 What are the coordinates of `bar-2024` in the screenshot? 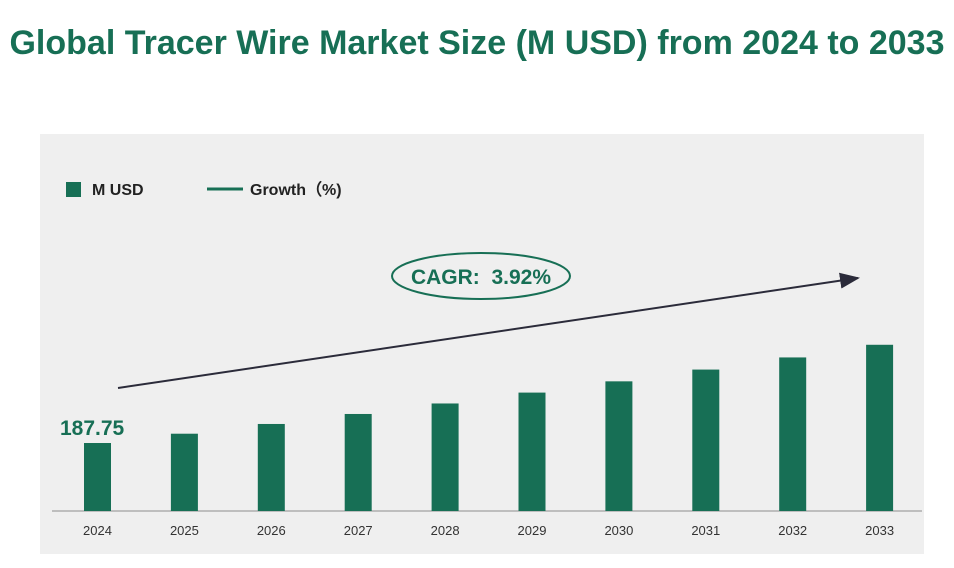 It's located at (97, 477).